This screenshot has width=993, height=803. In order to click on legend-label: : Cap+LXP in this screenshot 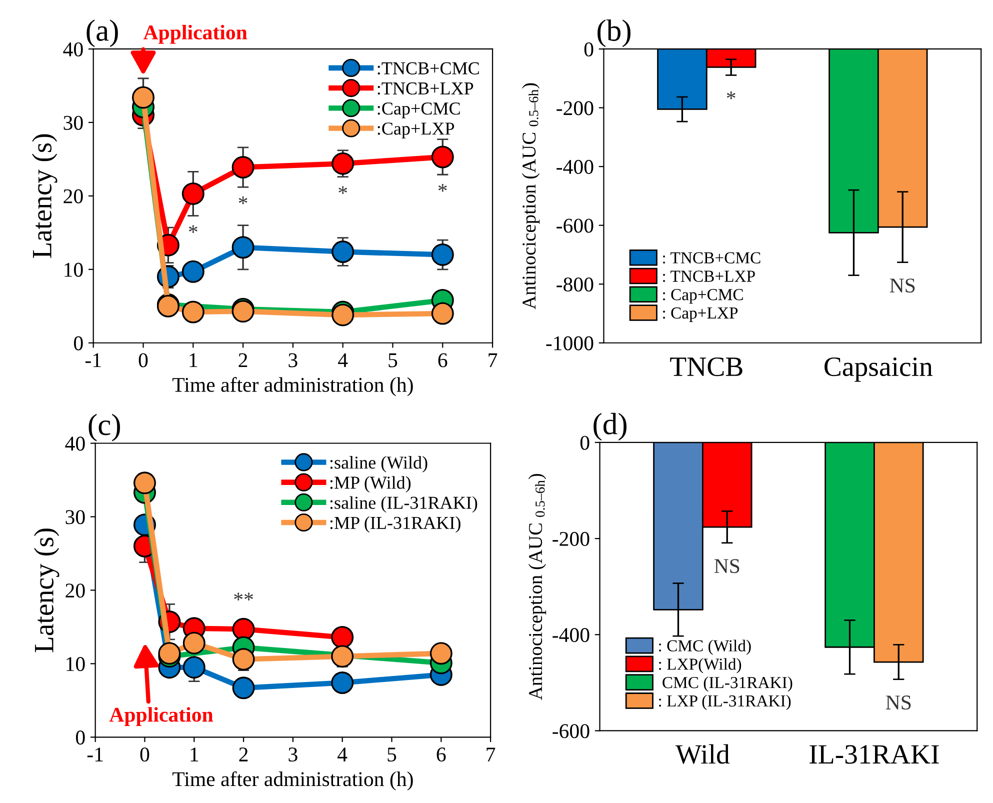, I will do `click(700, 314)`.